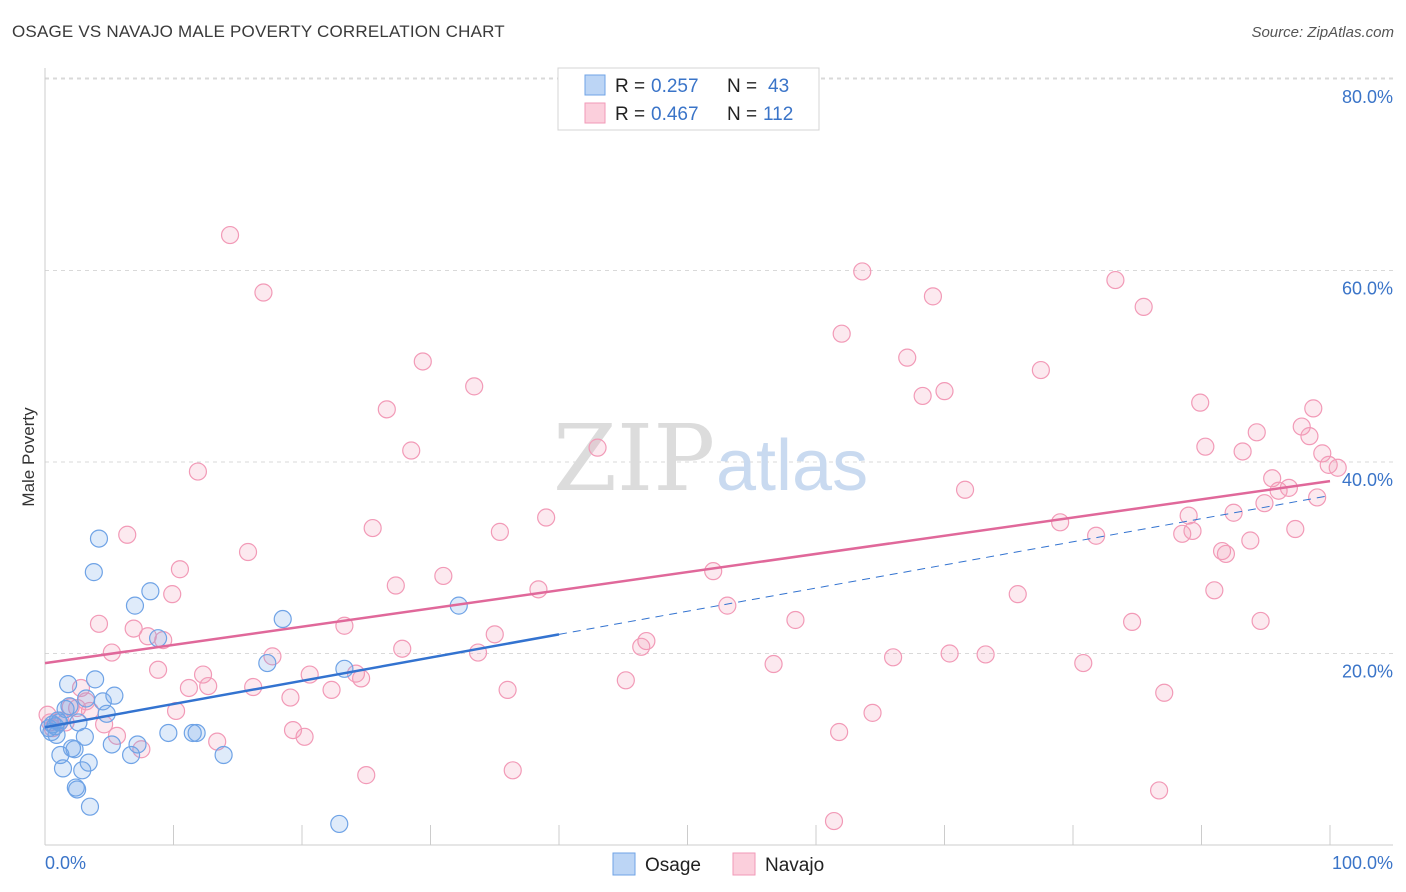 The height and width of the screenshot is (892, 1406). What do you see at coordinates (742, 114) in the screenshot?
I see `legend-navajo-n-label: N =` at bounding box center [742, 114].